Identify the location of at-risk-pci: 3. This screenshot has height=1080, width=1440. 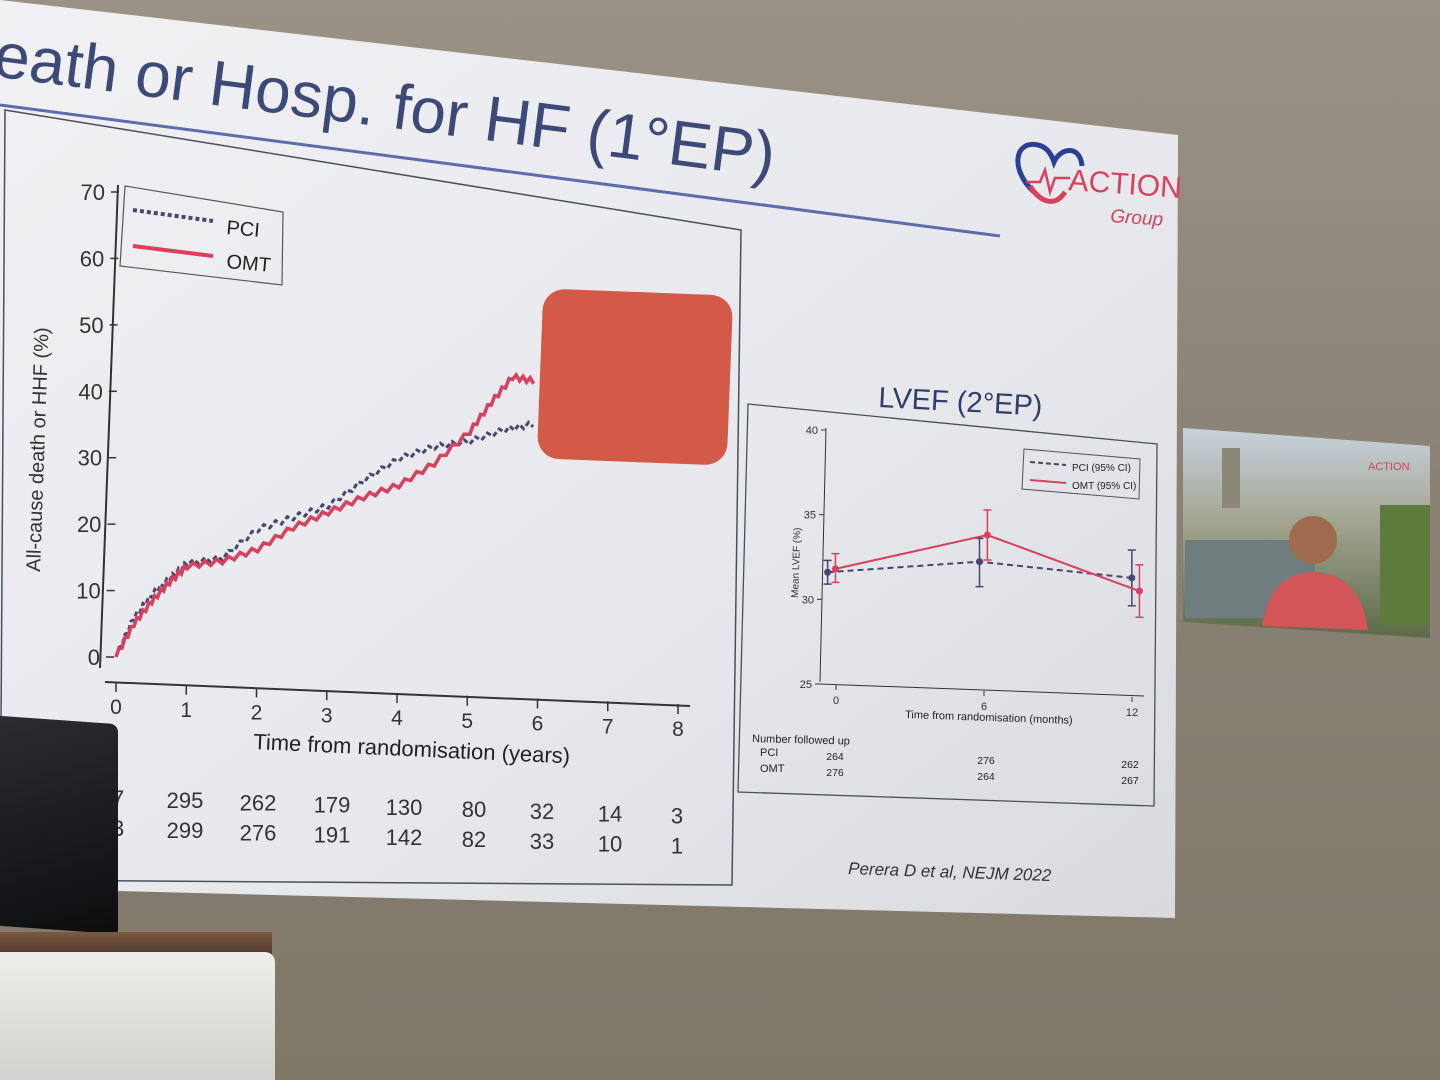
(677, 816).